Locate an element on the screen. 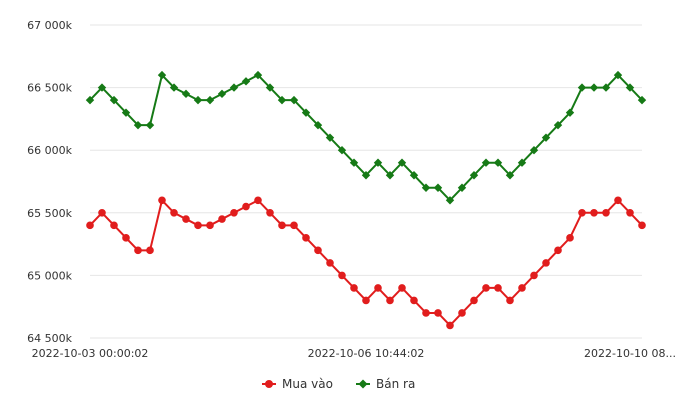 This screenshot has width=690, height=403. chart-legend: Mua vào Bán ra is located at coordinates (338, 384).